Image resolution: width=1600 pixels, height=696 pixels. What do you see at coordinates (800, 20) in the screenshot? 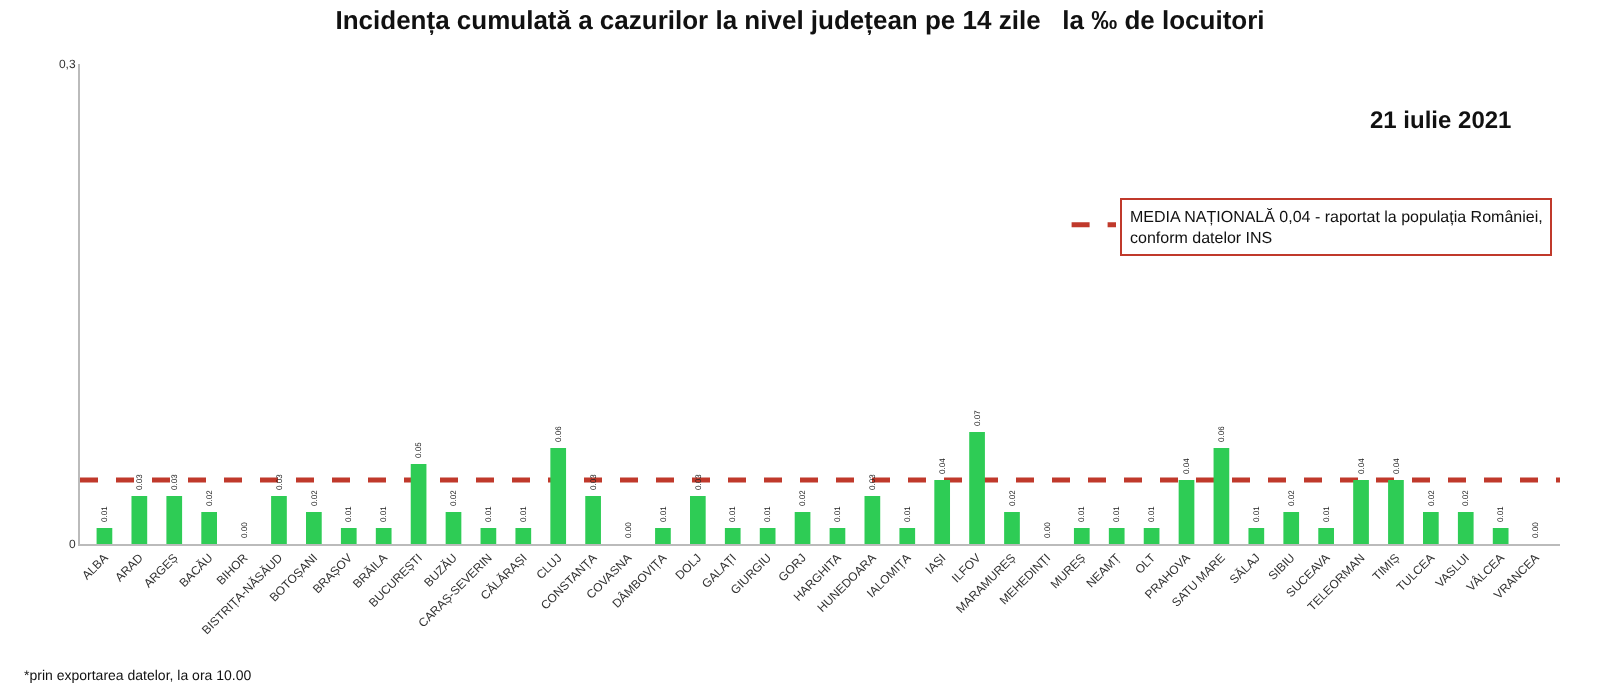
I see `chart-title: Incidența cumulată a cazurilor la nivel județean pe 14 zile la ‰ de locuitori` at bounding box center [800, 20].